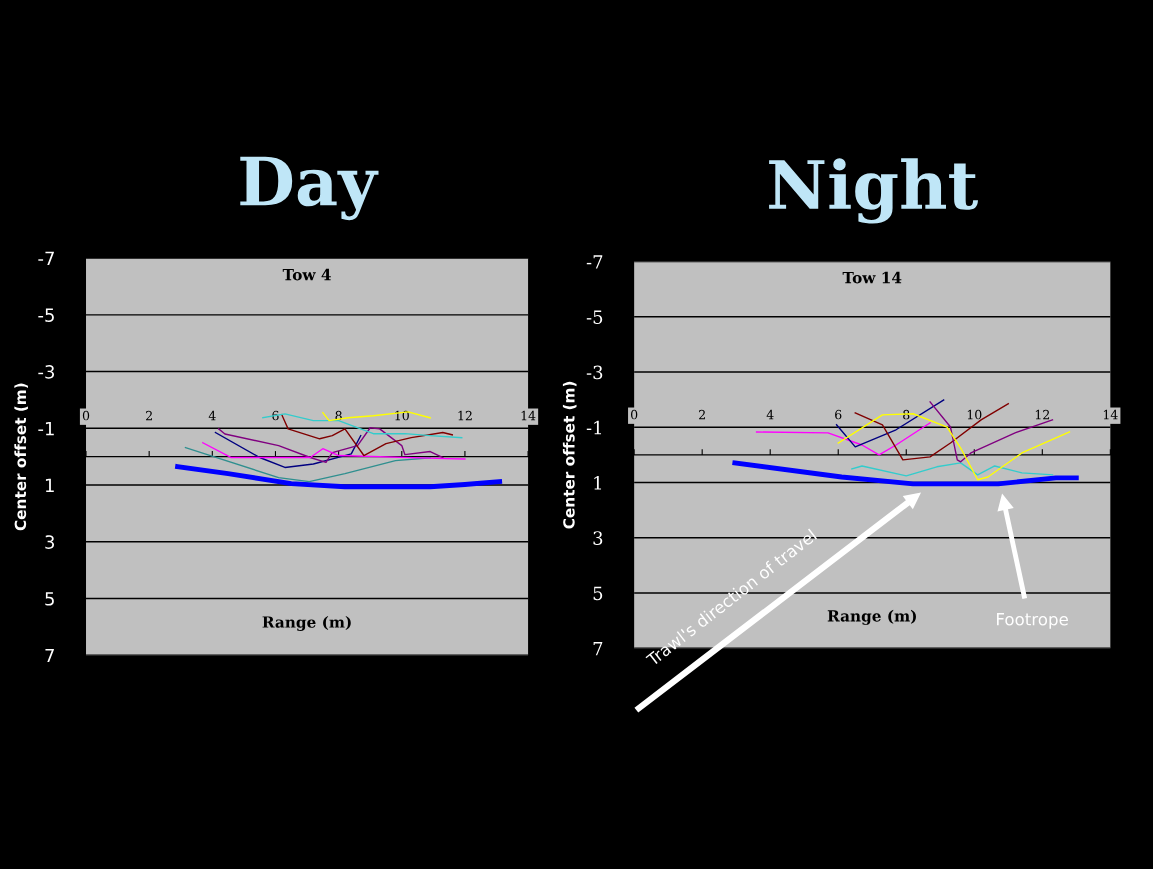  What do you see at coordinates (838, 414) in the screenshot?
I see `x-tick-label: 6` at bounding box center [838, 414].